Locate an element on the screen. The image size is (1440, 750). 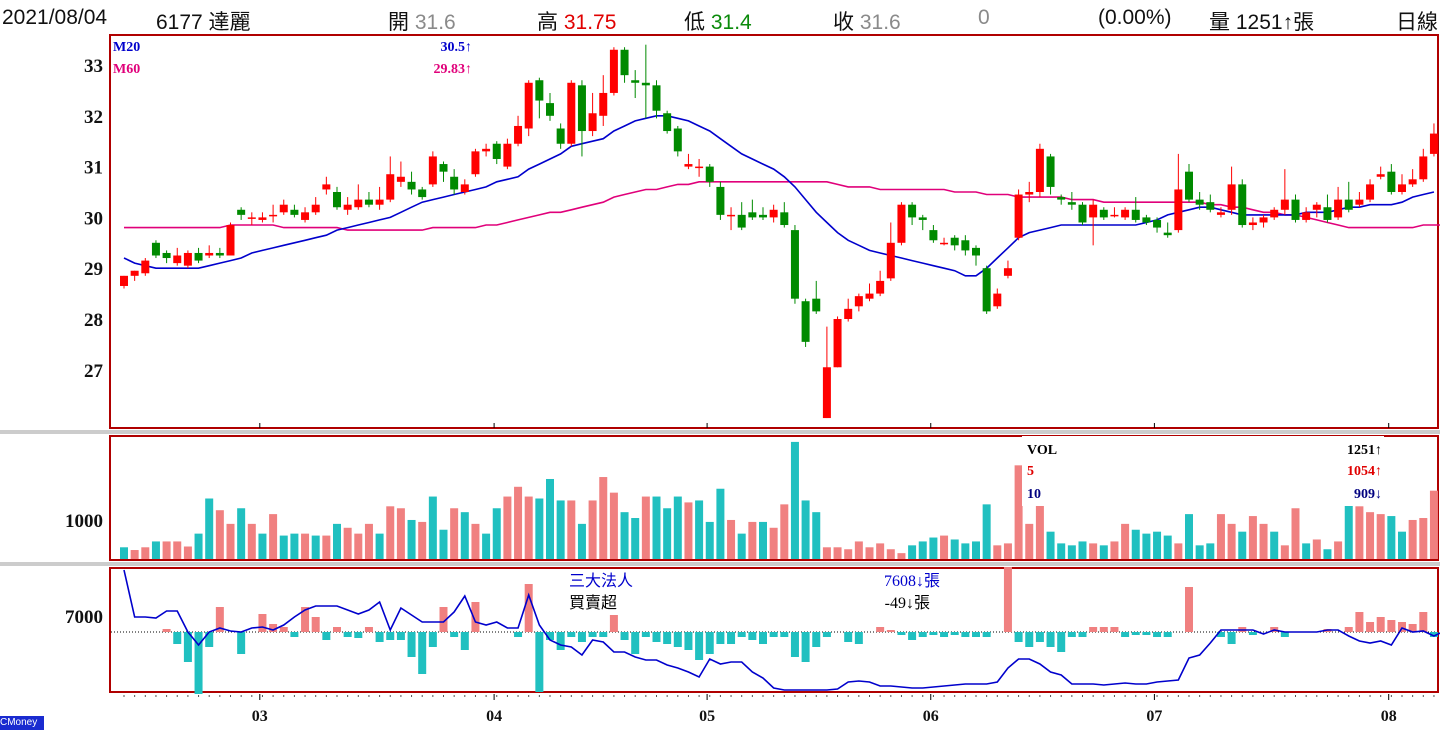
institutional-legend: 三大法人 7608↓張 買賣超 -49↓張 is located at coordinates (754, 592).